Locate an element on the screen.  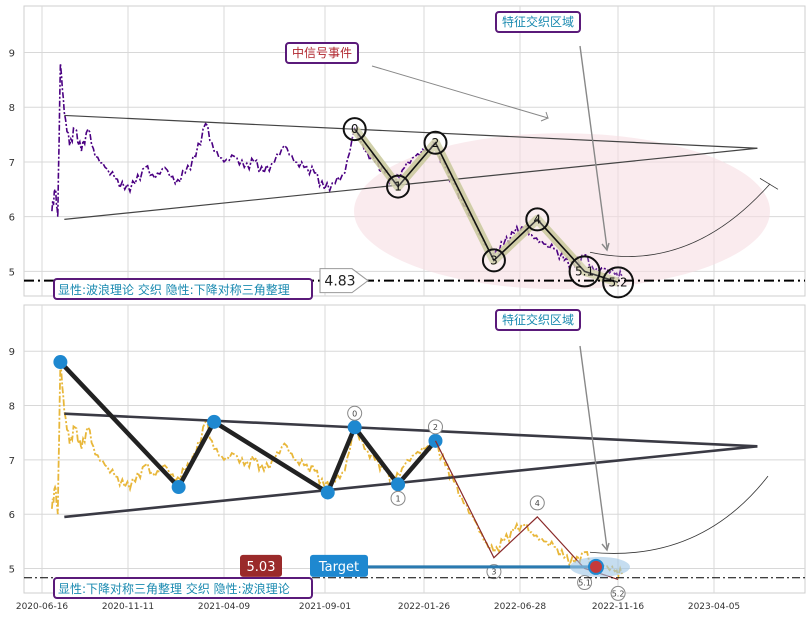
top-event-callout-box is located at coordinates (322, 53).